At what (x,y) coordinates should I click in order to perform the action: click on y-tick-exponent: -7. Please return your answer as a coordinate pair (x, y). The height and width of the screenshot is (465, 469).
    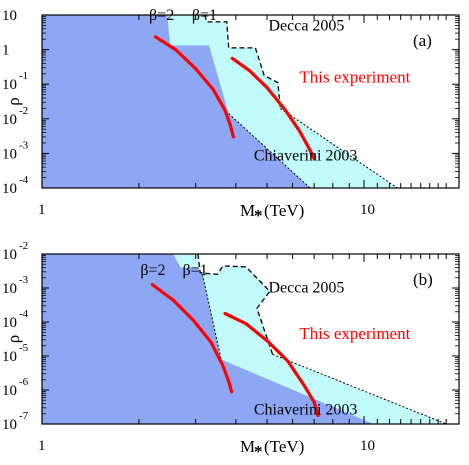
    Looking at the image, I should click on (24, 416).